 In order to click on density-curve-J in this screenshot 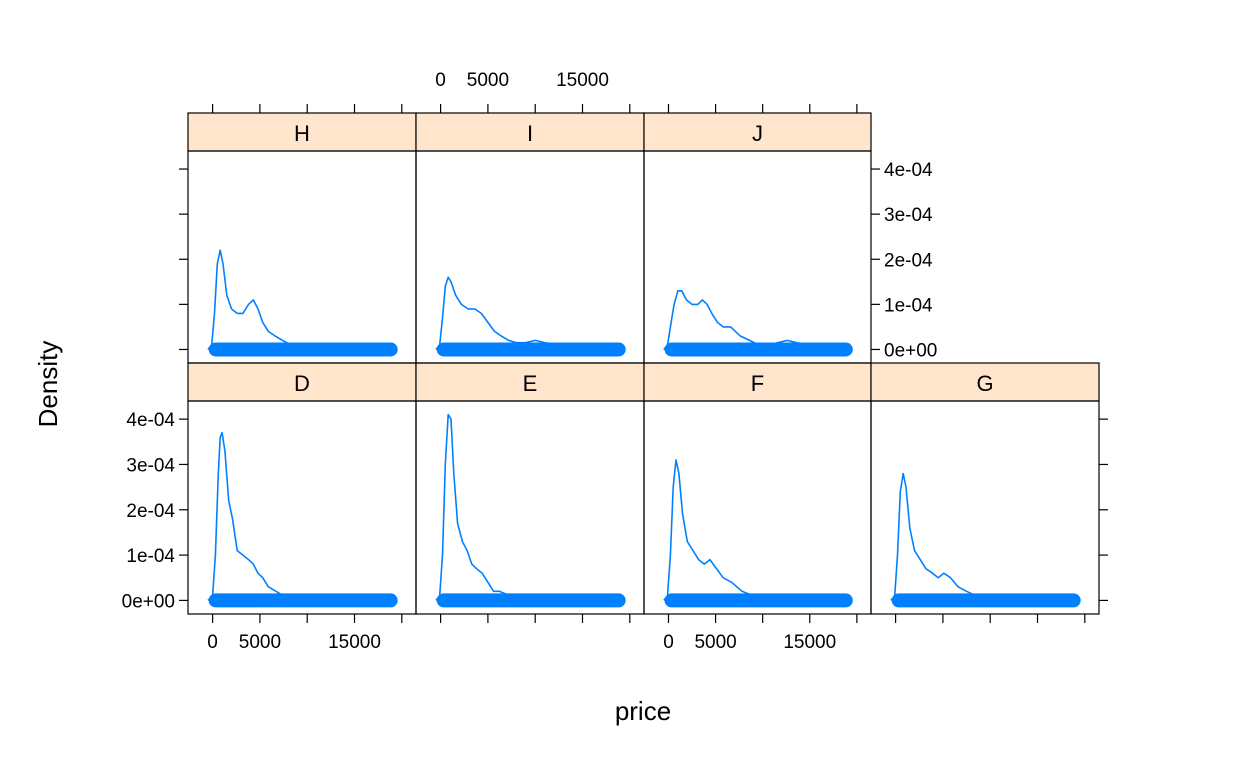, I will do `click(758, 320)`.